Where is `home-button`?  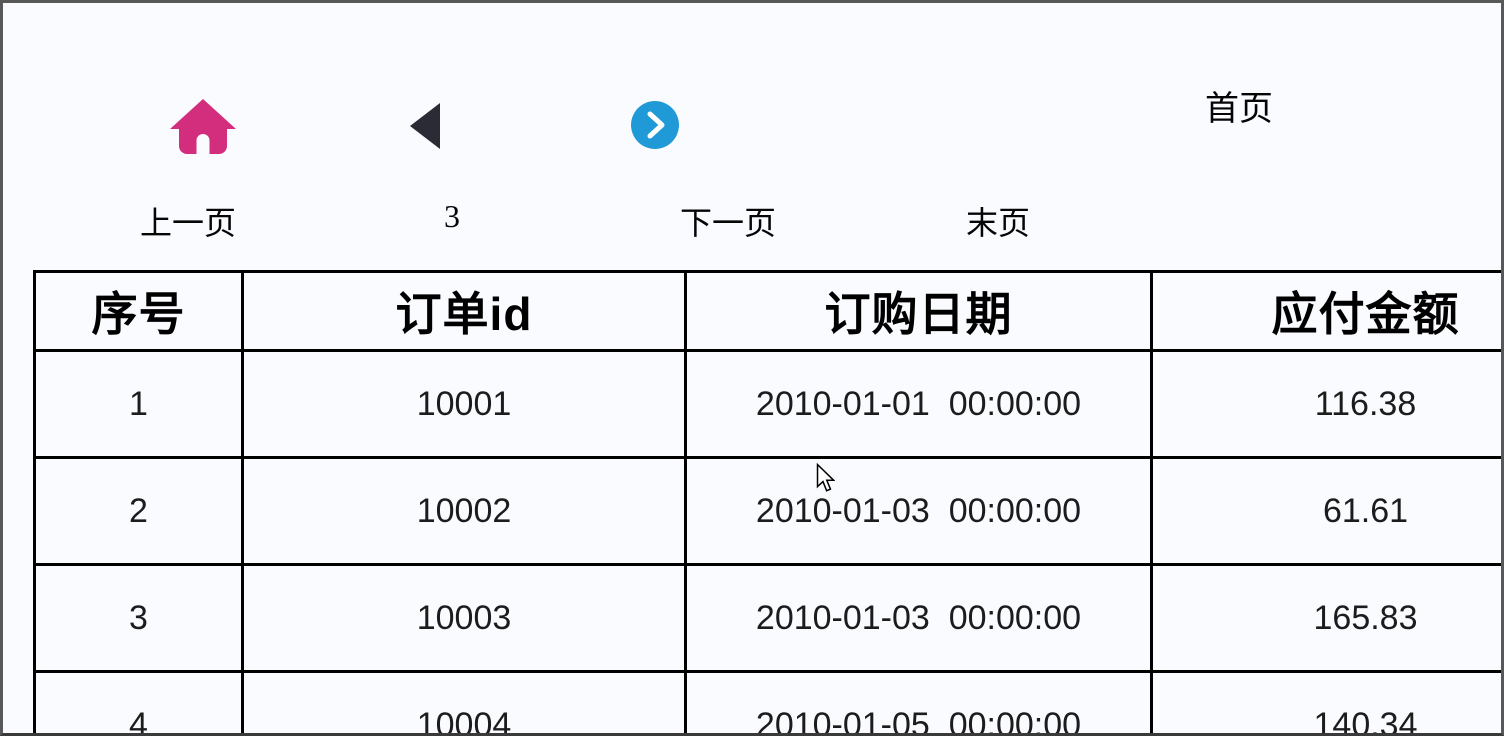
home-button is located at coordinates (203, 127).